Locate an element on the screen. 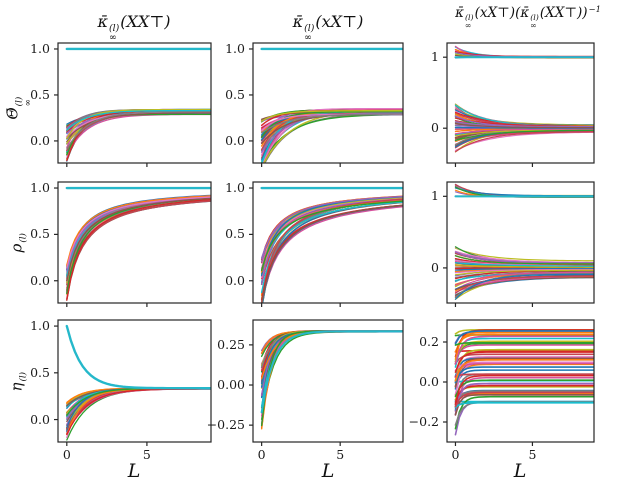 This screenshot has width=640, height=485. panel-theta-xxt-cross is located at coordinates (328, 103).